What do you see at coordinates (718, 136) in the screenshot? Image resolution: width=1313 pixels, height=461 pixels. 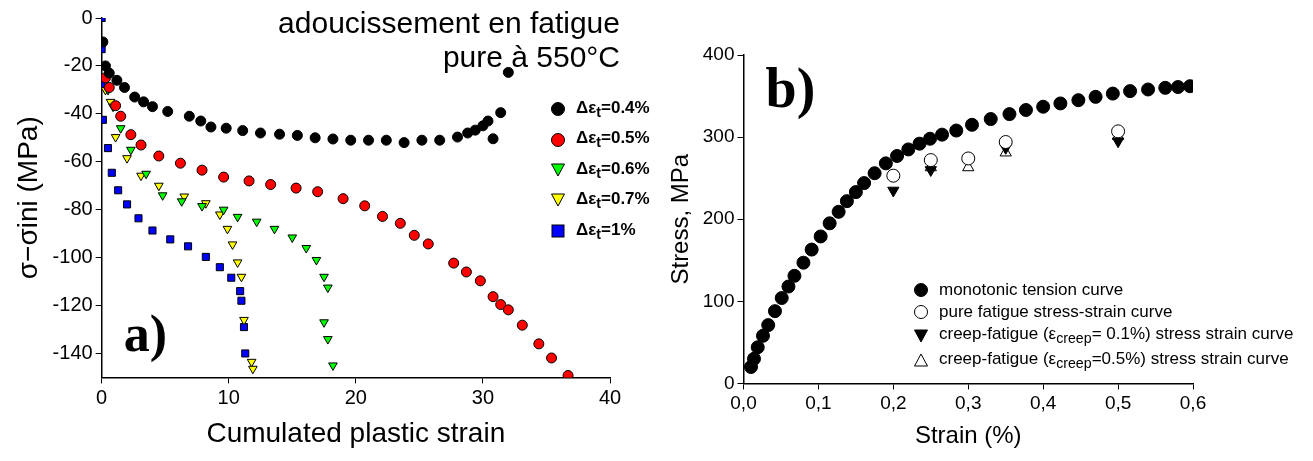 I see `y-tick-label: 300` at bounding box center [718, 136].